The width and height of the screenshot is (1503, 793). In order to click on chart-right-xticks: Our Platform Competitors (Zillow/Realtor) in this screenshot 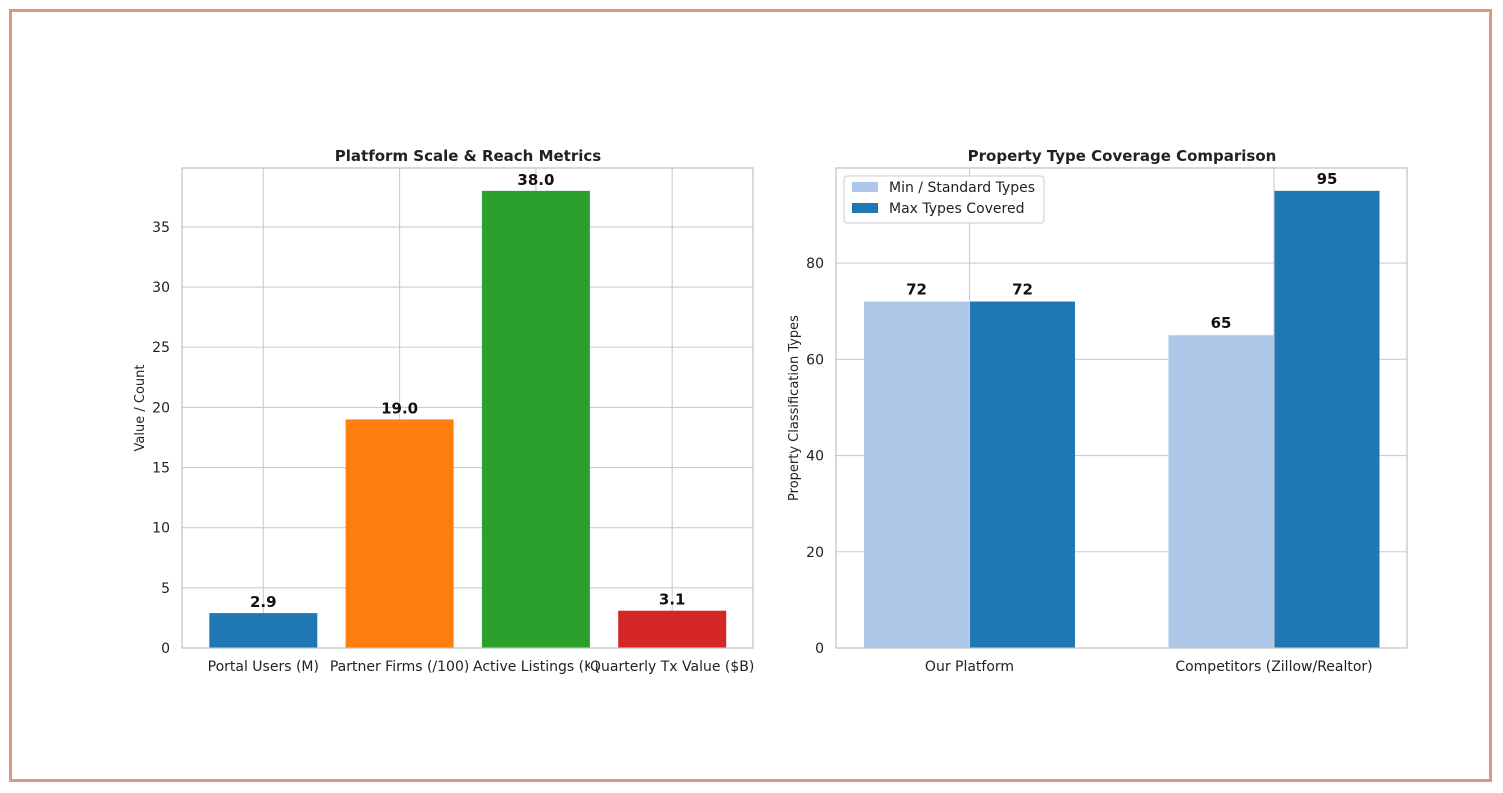, I will do `click(1149, 667)`.